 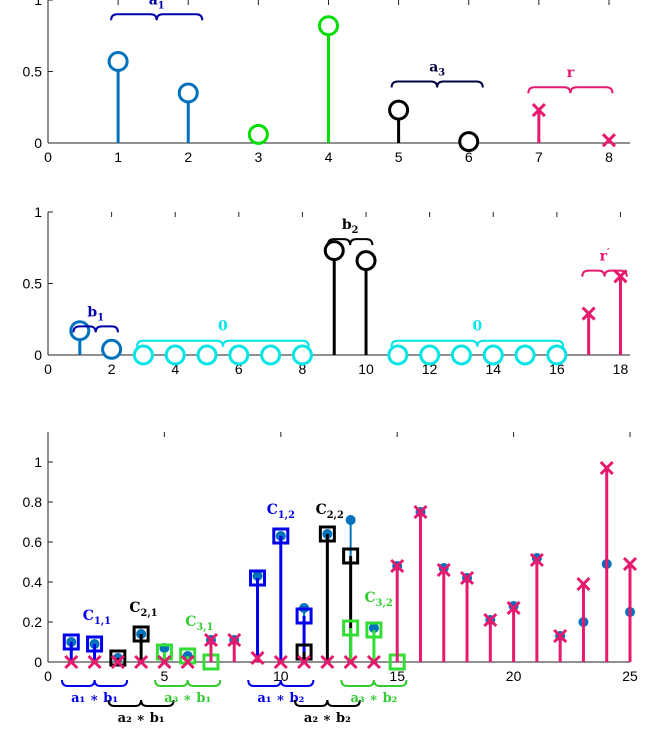 What do you see at coordinates (258, 157) in the screenshot?
I see `x-tick-label: 3` at bounding box center [258, 157].